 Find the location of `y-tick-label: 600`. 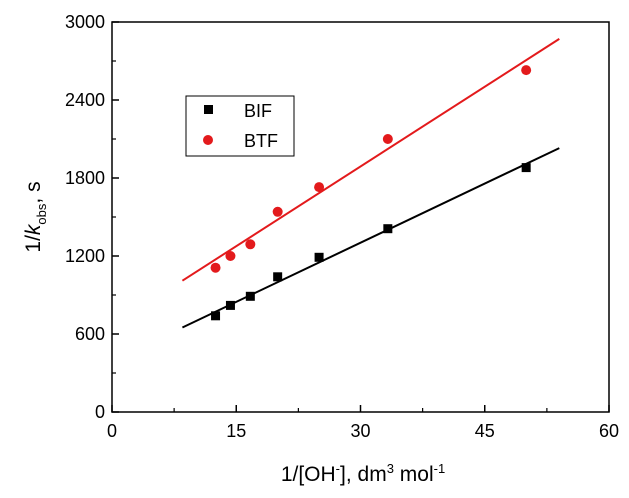

y-tick-label: 600 is located at coordinates (90, 334).